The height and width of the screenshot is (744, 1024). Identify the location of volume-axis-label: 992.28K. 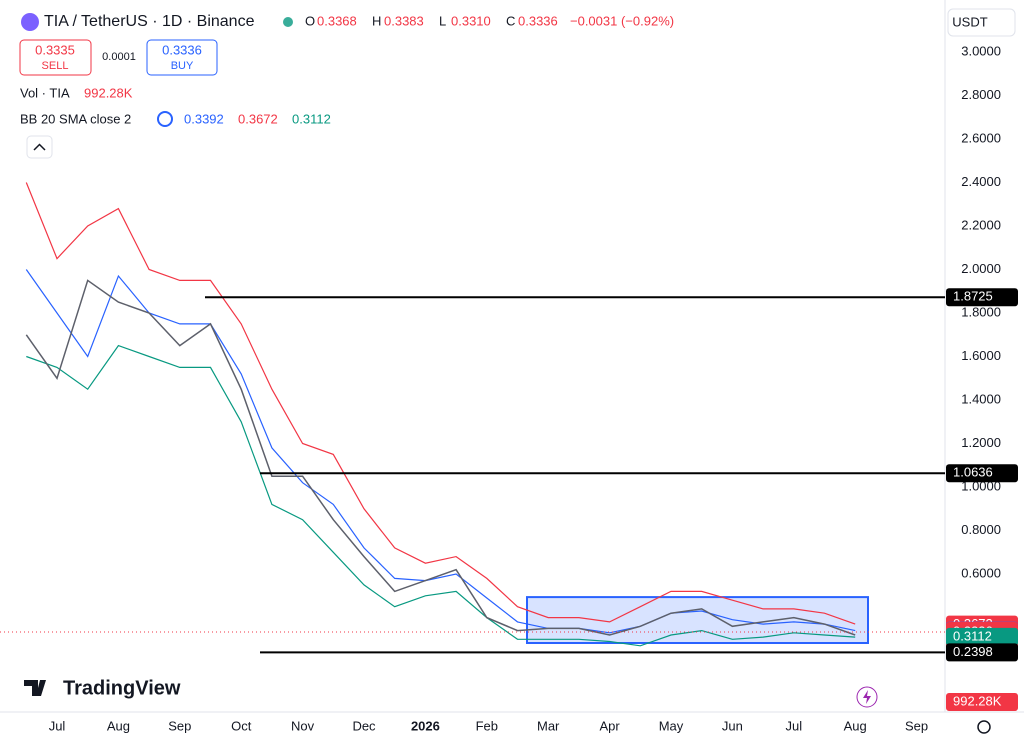
(977, 700).